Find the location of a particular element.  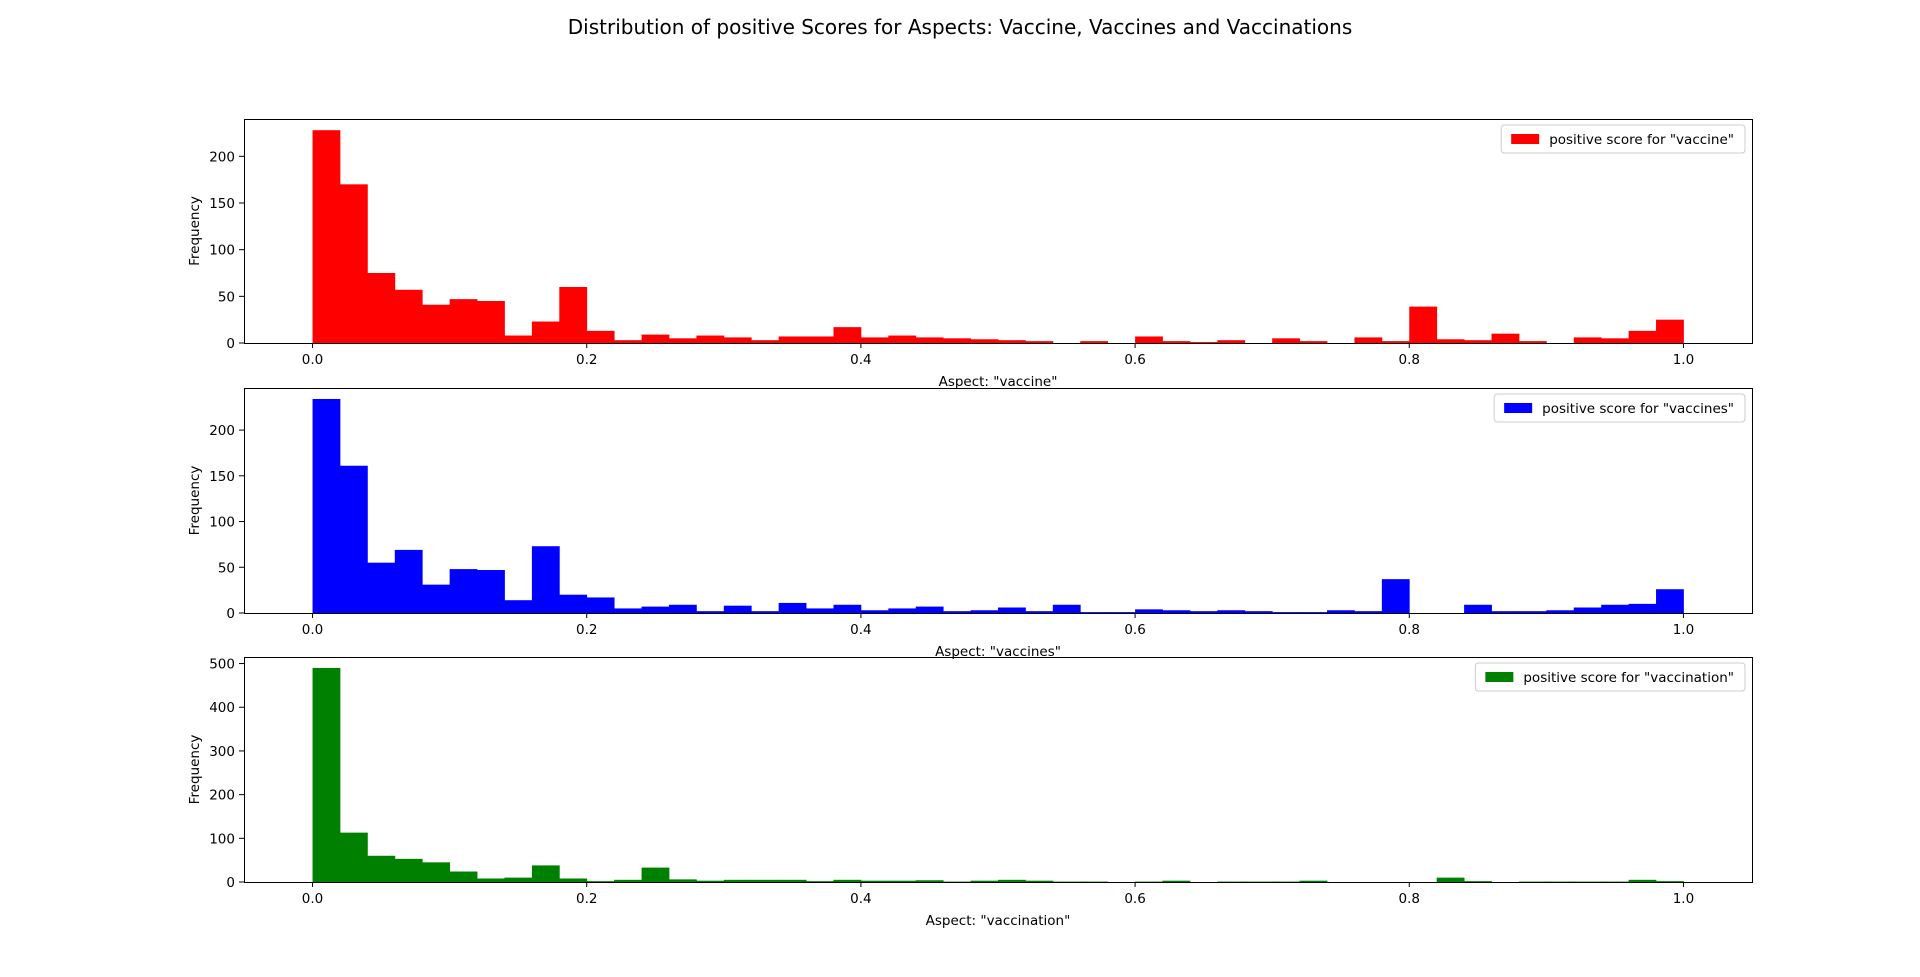

y-axis-label: Frequency is located at coordinates (195, 501).